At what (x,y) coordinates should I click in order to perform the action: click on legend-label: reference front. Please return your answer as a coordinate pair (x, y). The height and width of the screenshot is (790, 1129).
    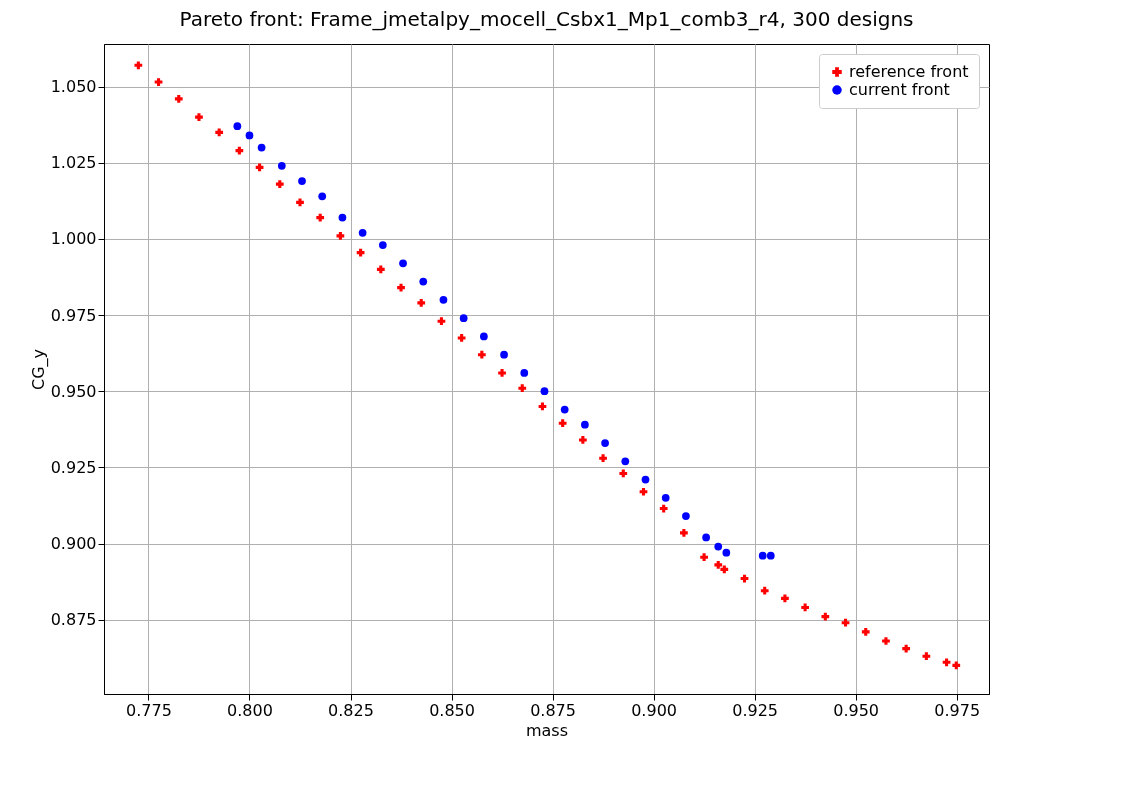
    Looking at the image, I should click on (909, 71).